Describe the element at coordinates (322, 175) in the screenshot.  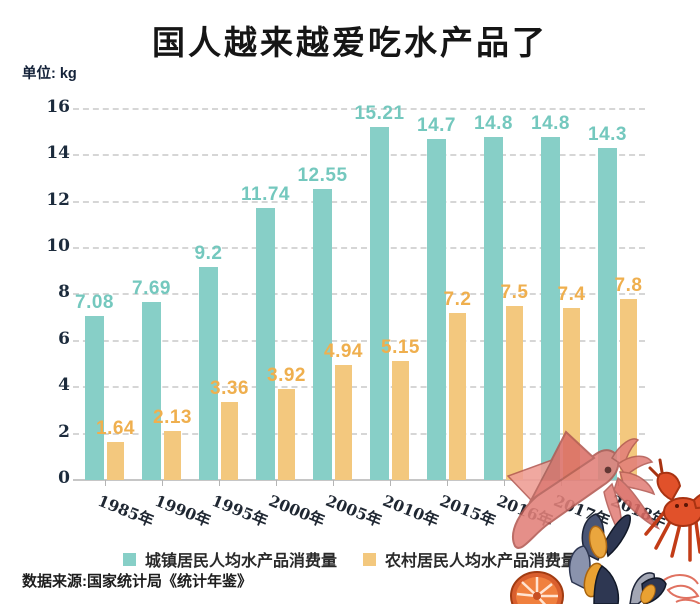
I see `urban-value-label: 12.55` at that location.